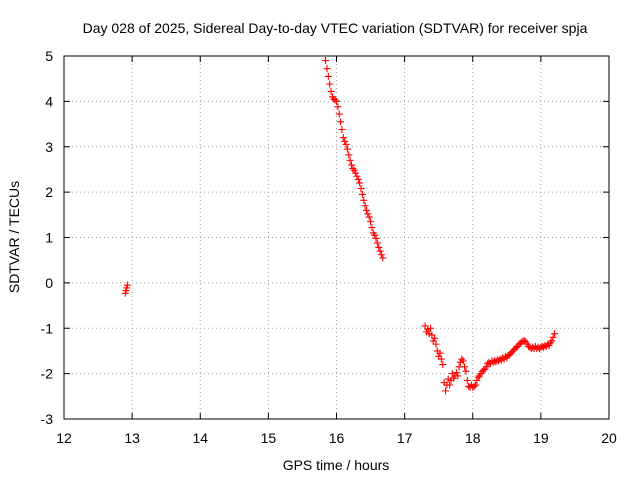  What do you see at coordinates (49, 101) in the screenshot?
I see `y-tick-label: 4` at bounding box center [49, 101].